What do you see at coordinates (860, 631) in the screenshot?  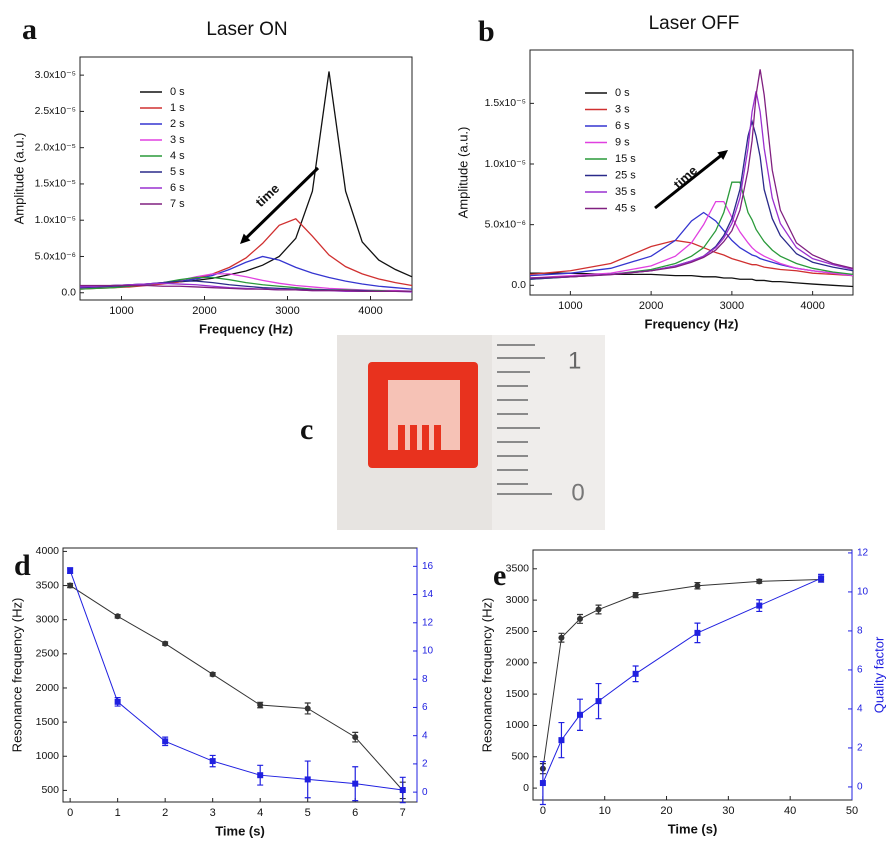 I see `y2-tick-label: 8` at bounding box center [860, 631].